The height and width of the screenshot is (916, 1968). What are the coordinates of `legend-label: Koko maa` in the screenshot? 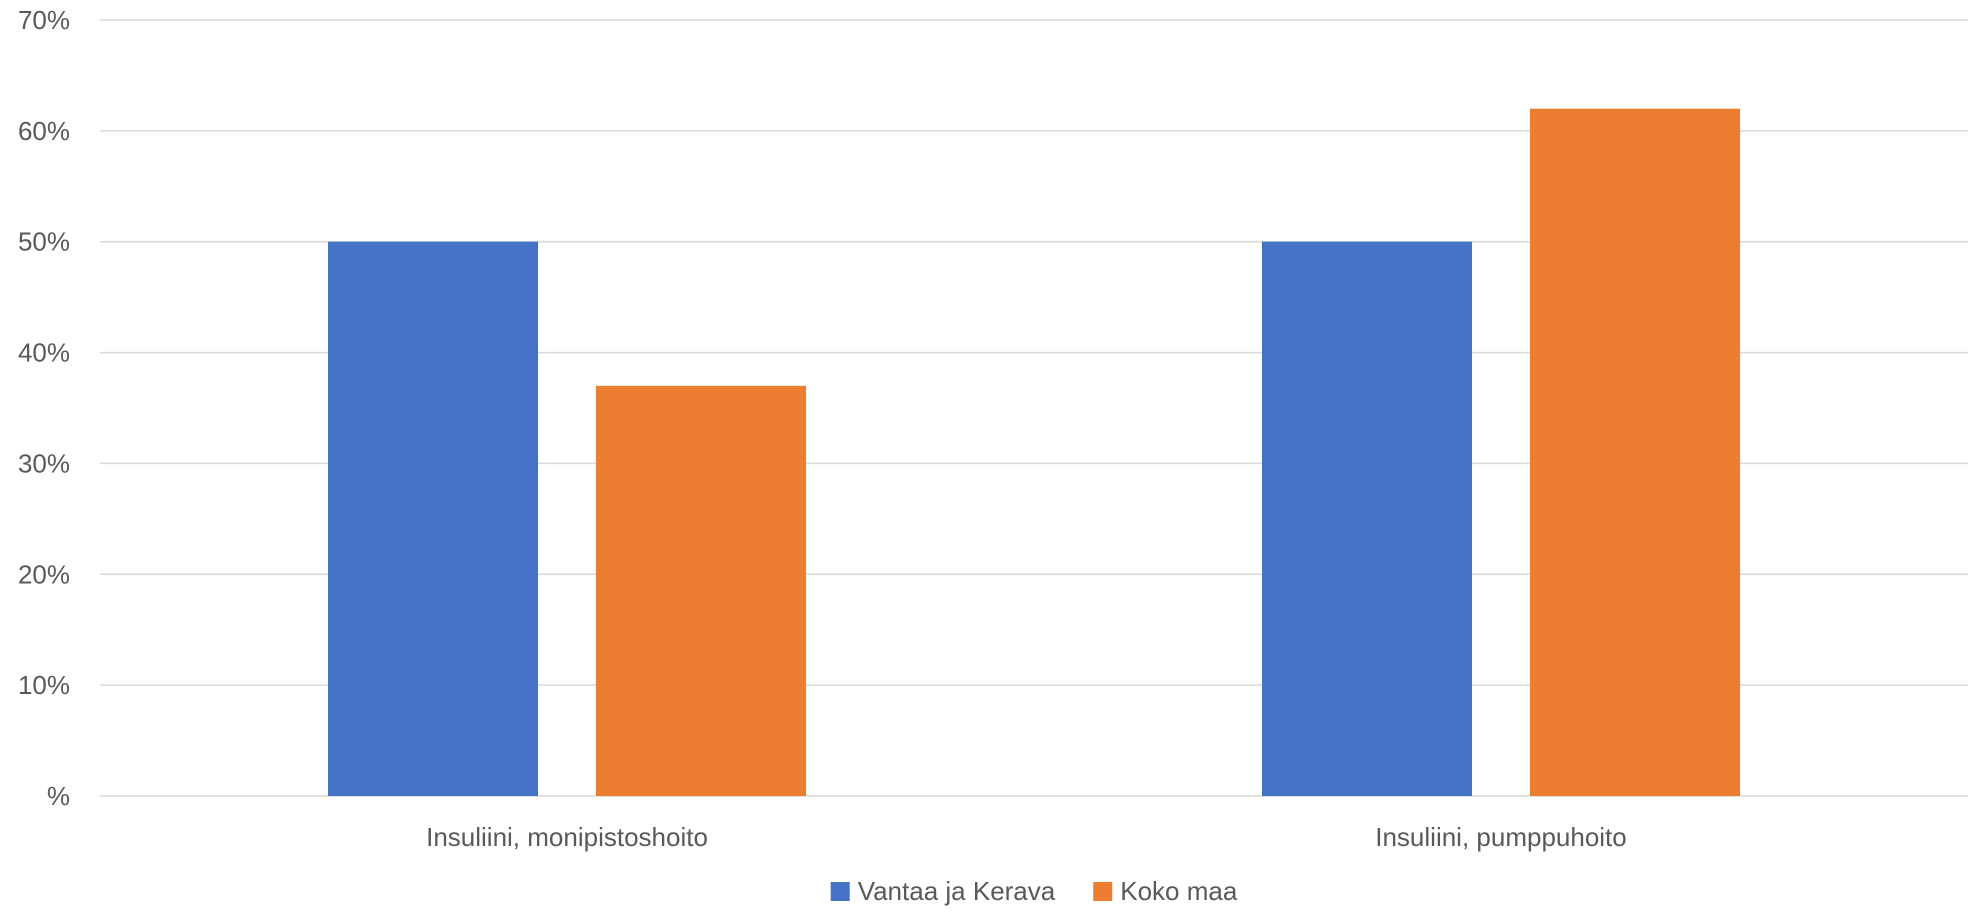 It's located at (1179, 891).